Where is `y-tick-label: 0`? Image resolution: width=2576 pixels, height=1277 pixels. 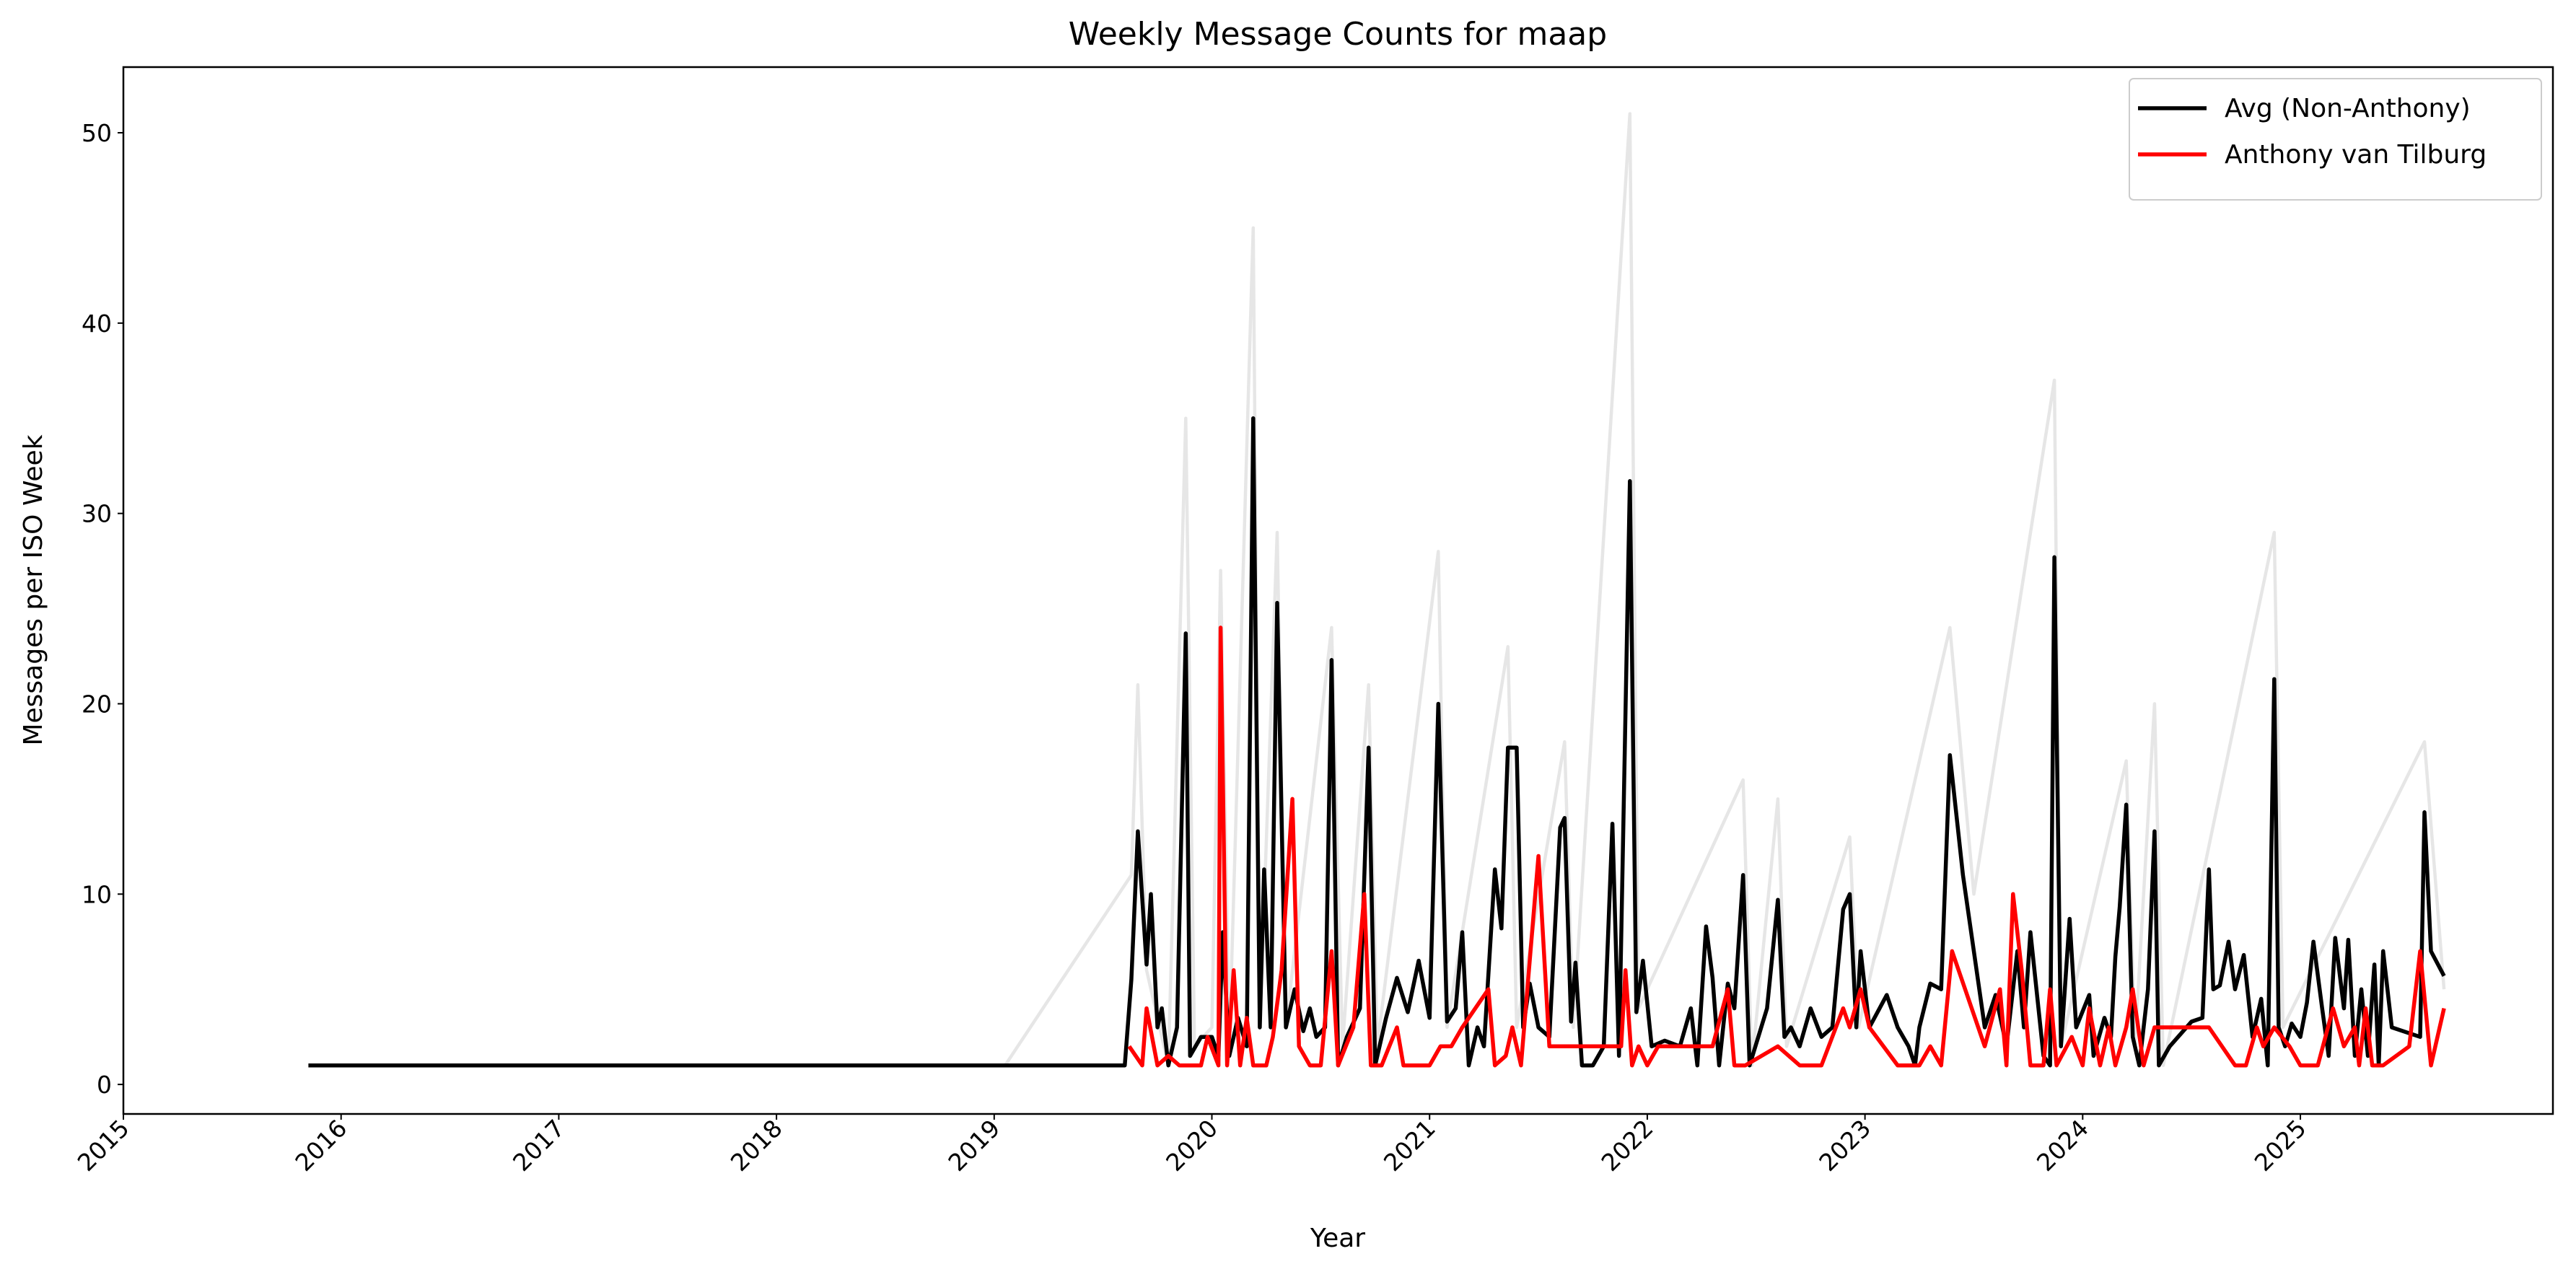
y-tick-label: 0 is located at coordinates (105, 1085).